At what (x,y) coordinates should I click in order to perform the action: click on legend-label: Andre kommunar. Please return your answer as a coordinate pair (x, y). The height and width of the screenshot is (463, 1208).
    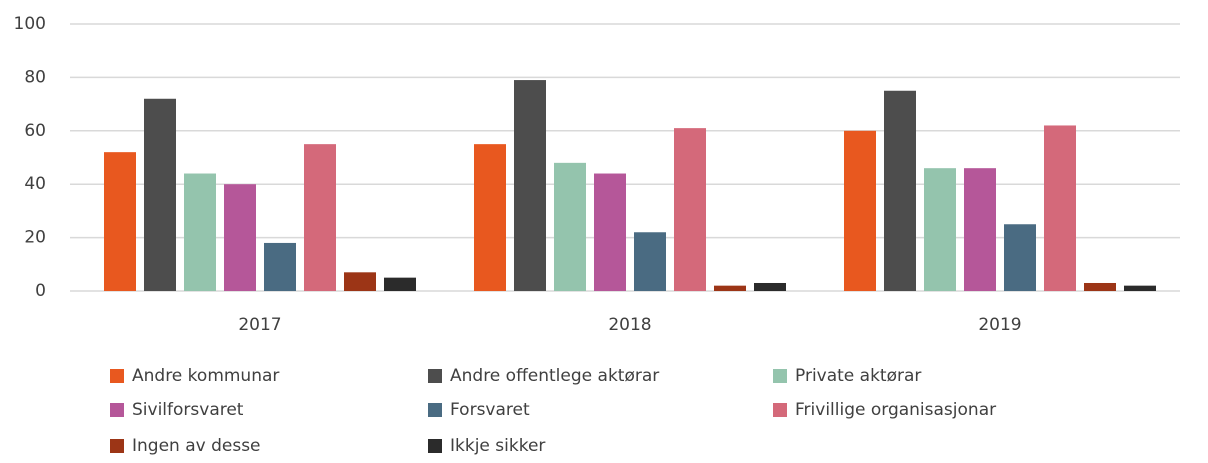
    Looking at the image, I should click on (205, 376).